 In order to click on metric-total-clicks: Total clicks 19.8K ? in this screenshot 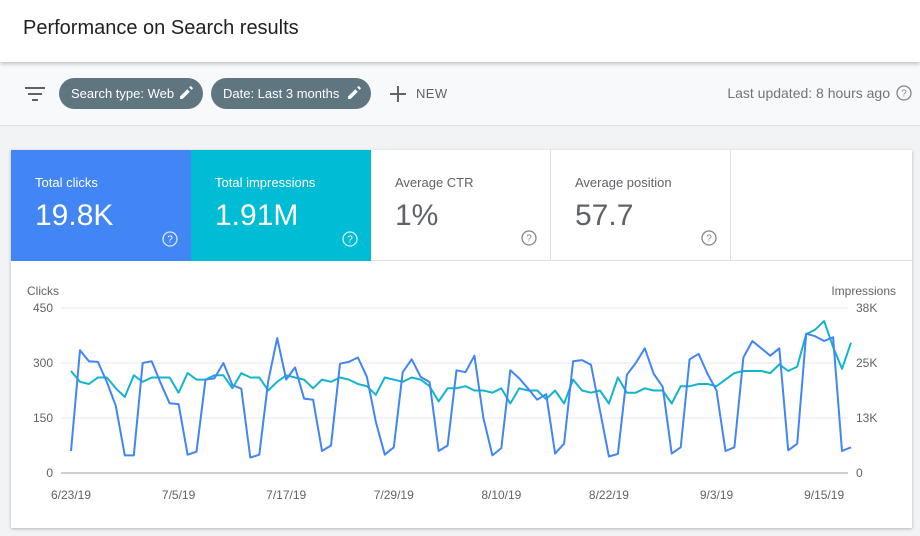, I will do `click(101, 205)`.